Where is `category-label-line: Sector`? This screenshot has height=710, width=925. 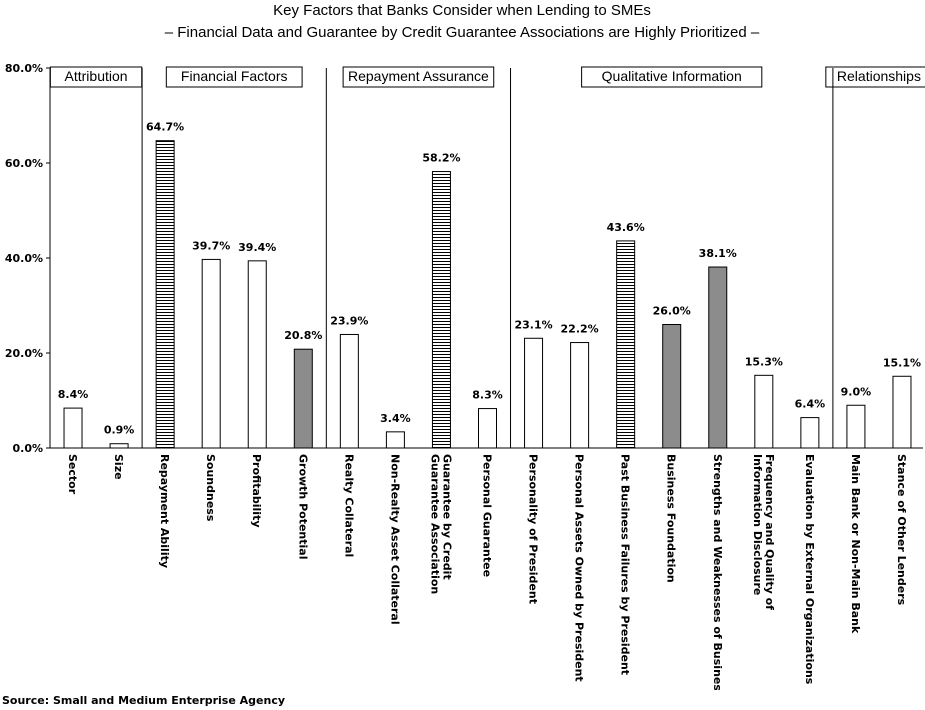 category-label-line: Sector is located at coordinates (72, 474).